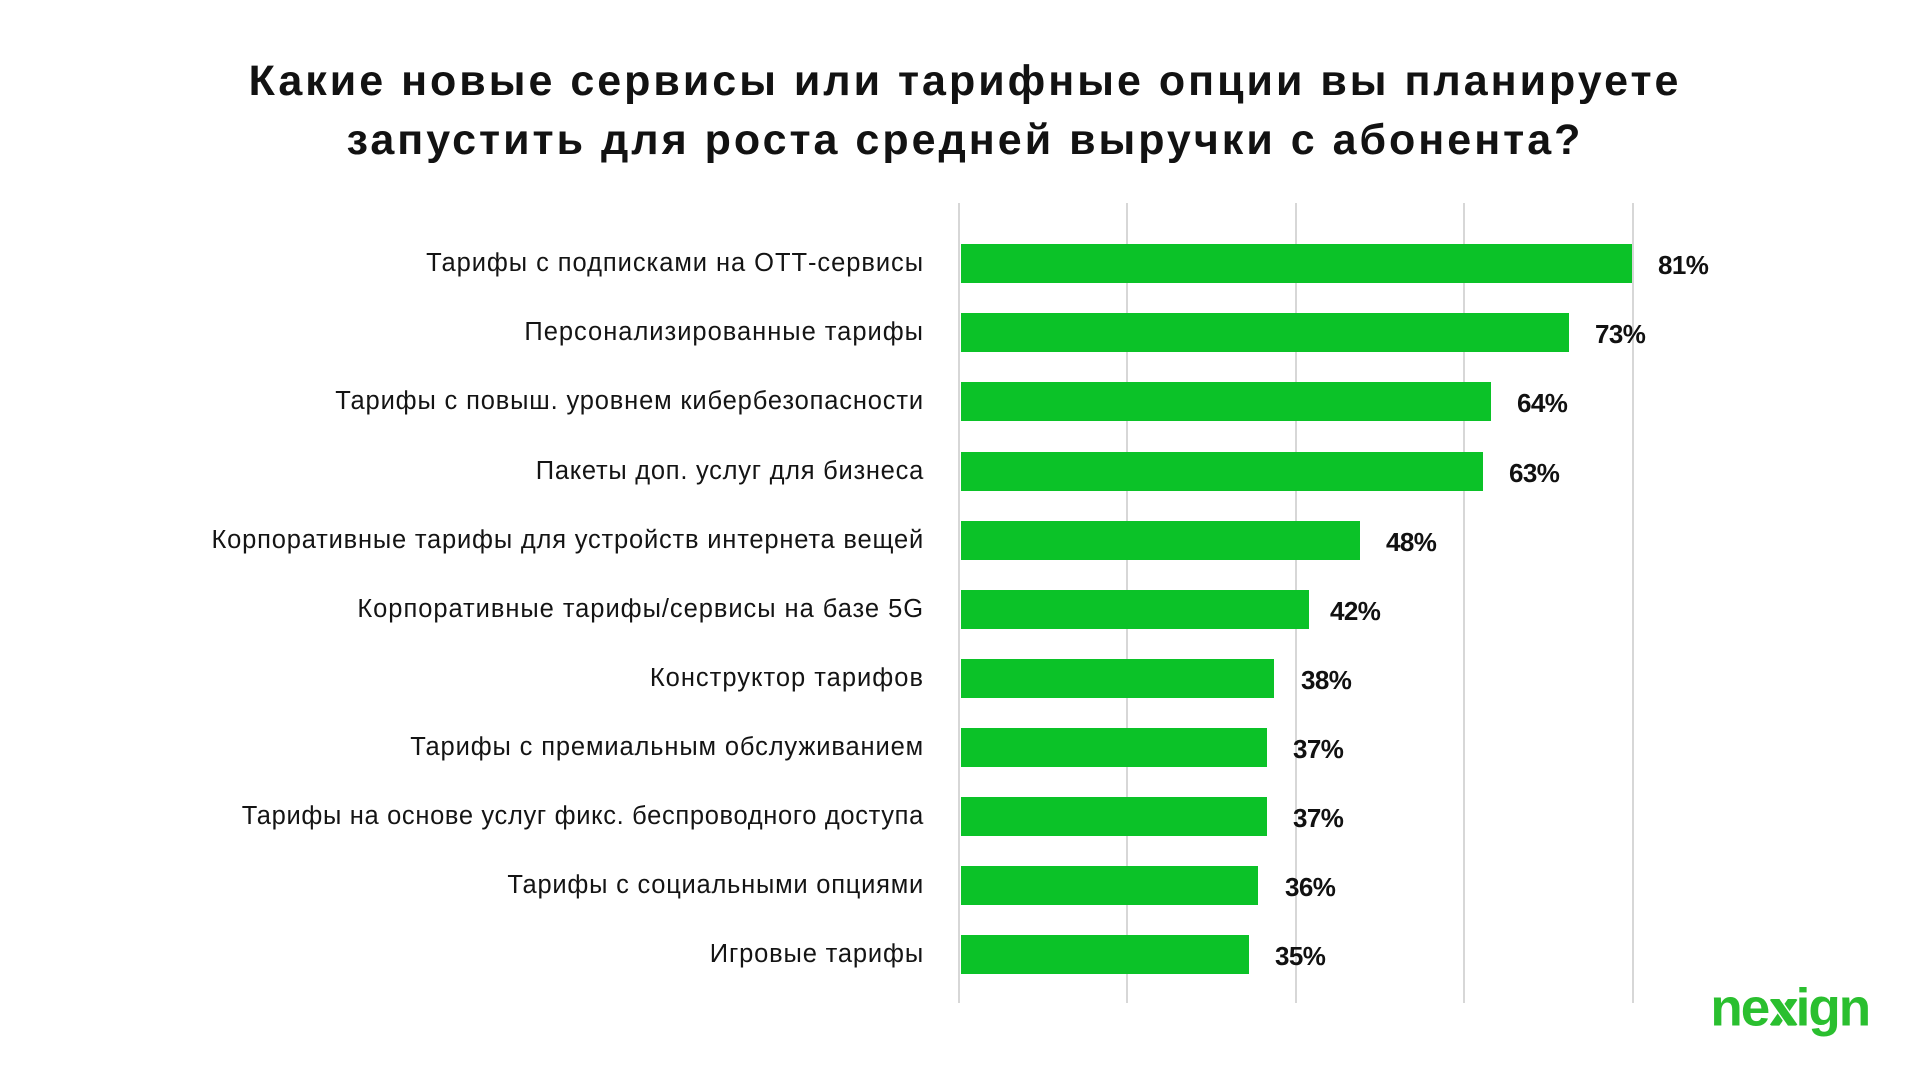  Describe the element at coordinates (1832, 1008) in the screenshot. I see `svg-text: ign` at that location.